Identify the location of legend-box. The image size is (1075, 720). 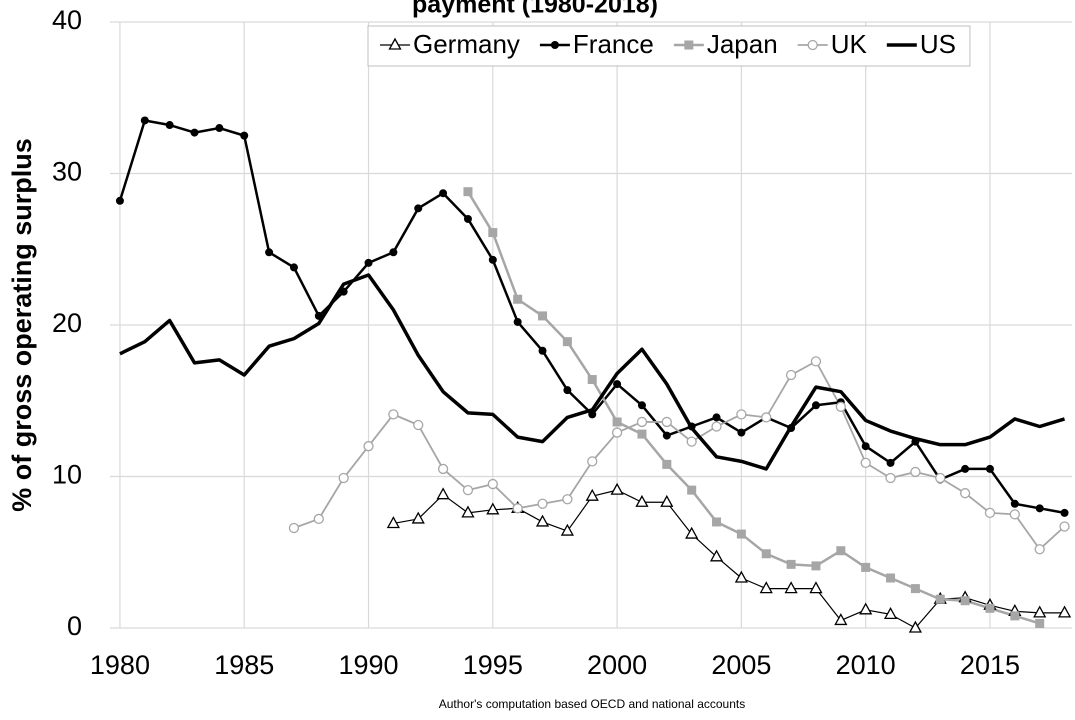
(669, 46).